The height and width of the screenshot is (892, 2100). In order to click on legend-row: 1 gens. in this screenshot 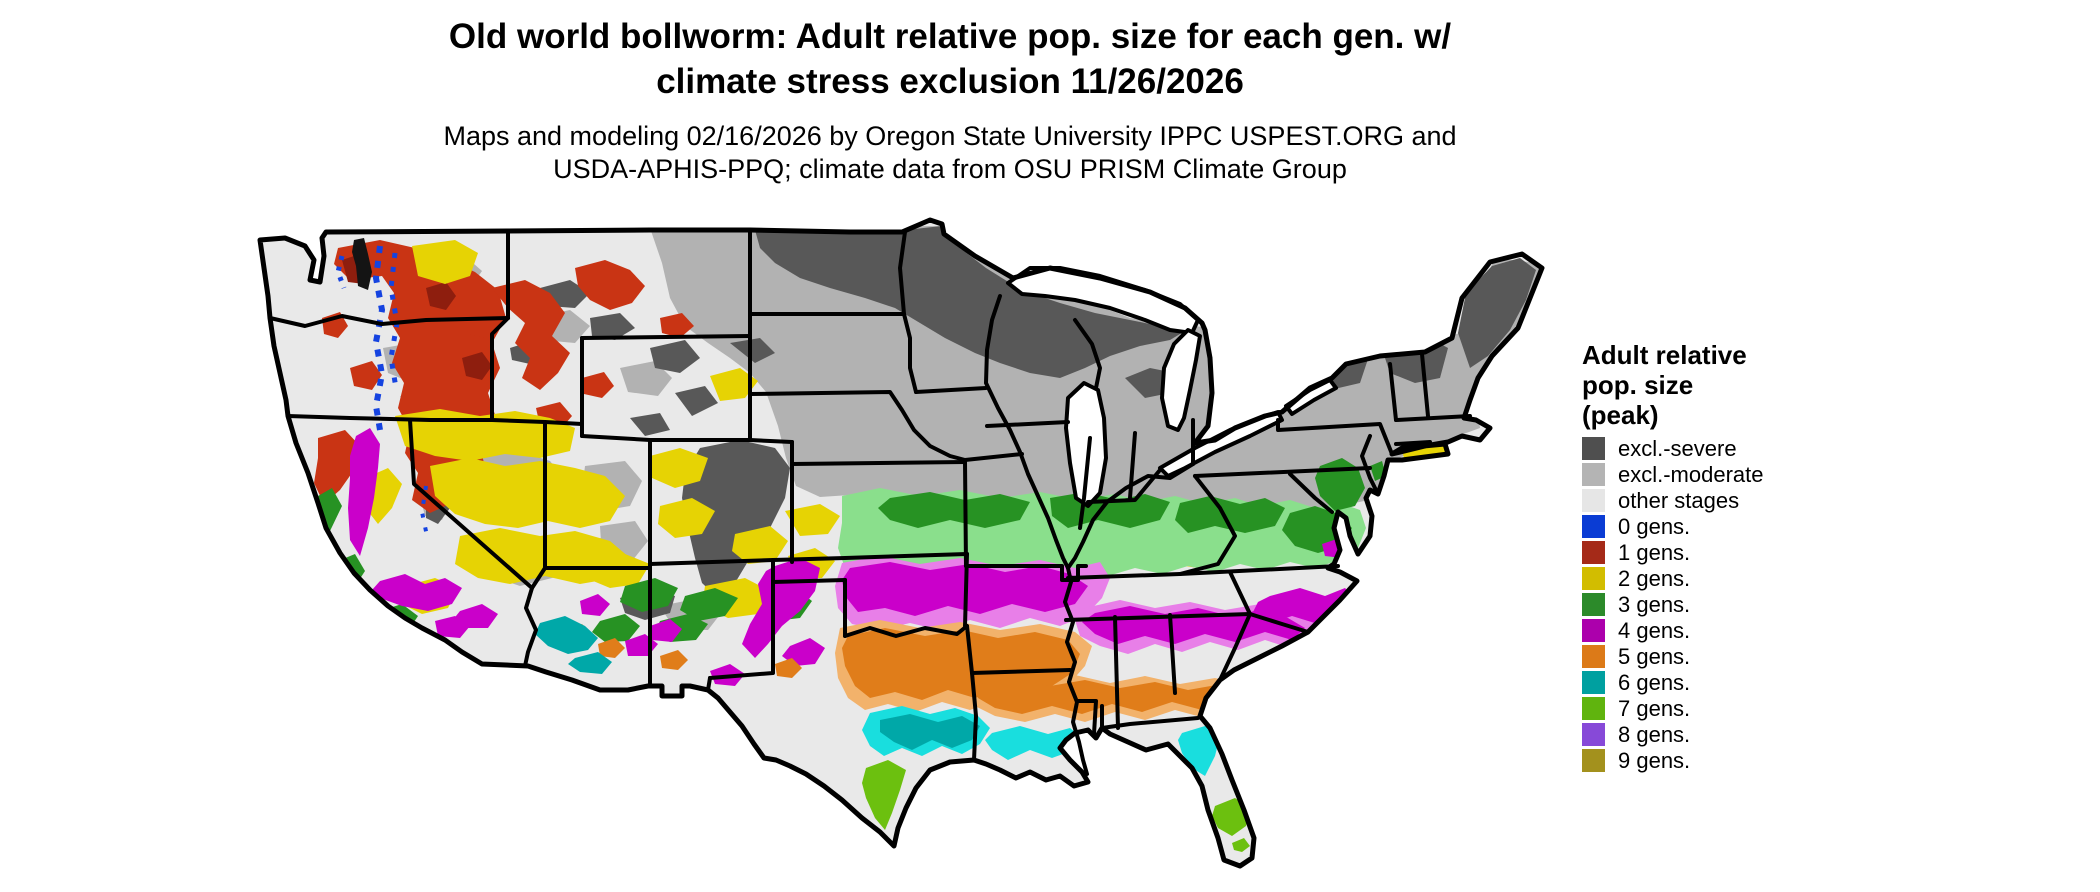, I will do `click(1712, 552)`.